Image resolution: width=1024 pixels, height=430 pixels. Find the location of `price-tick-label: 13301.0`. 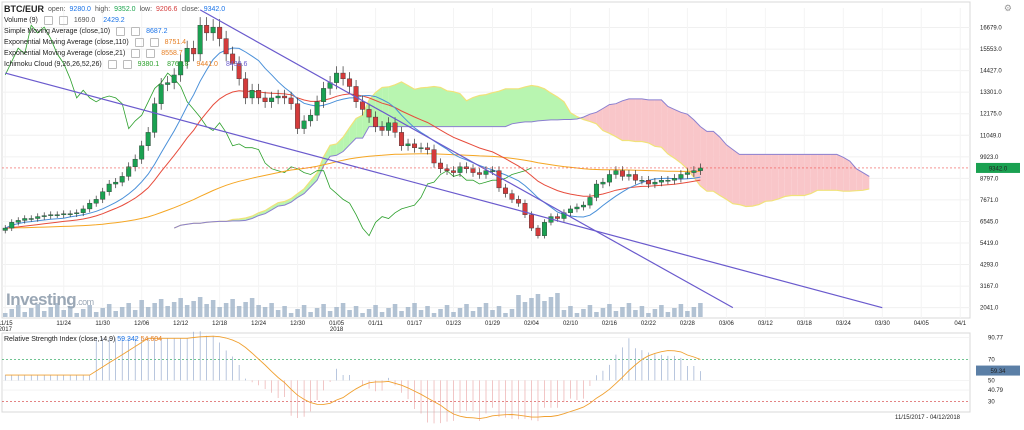

price-tick-label: 13301.0 is located at coordinates (991, 93).